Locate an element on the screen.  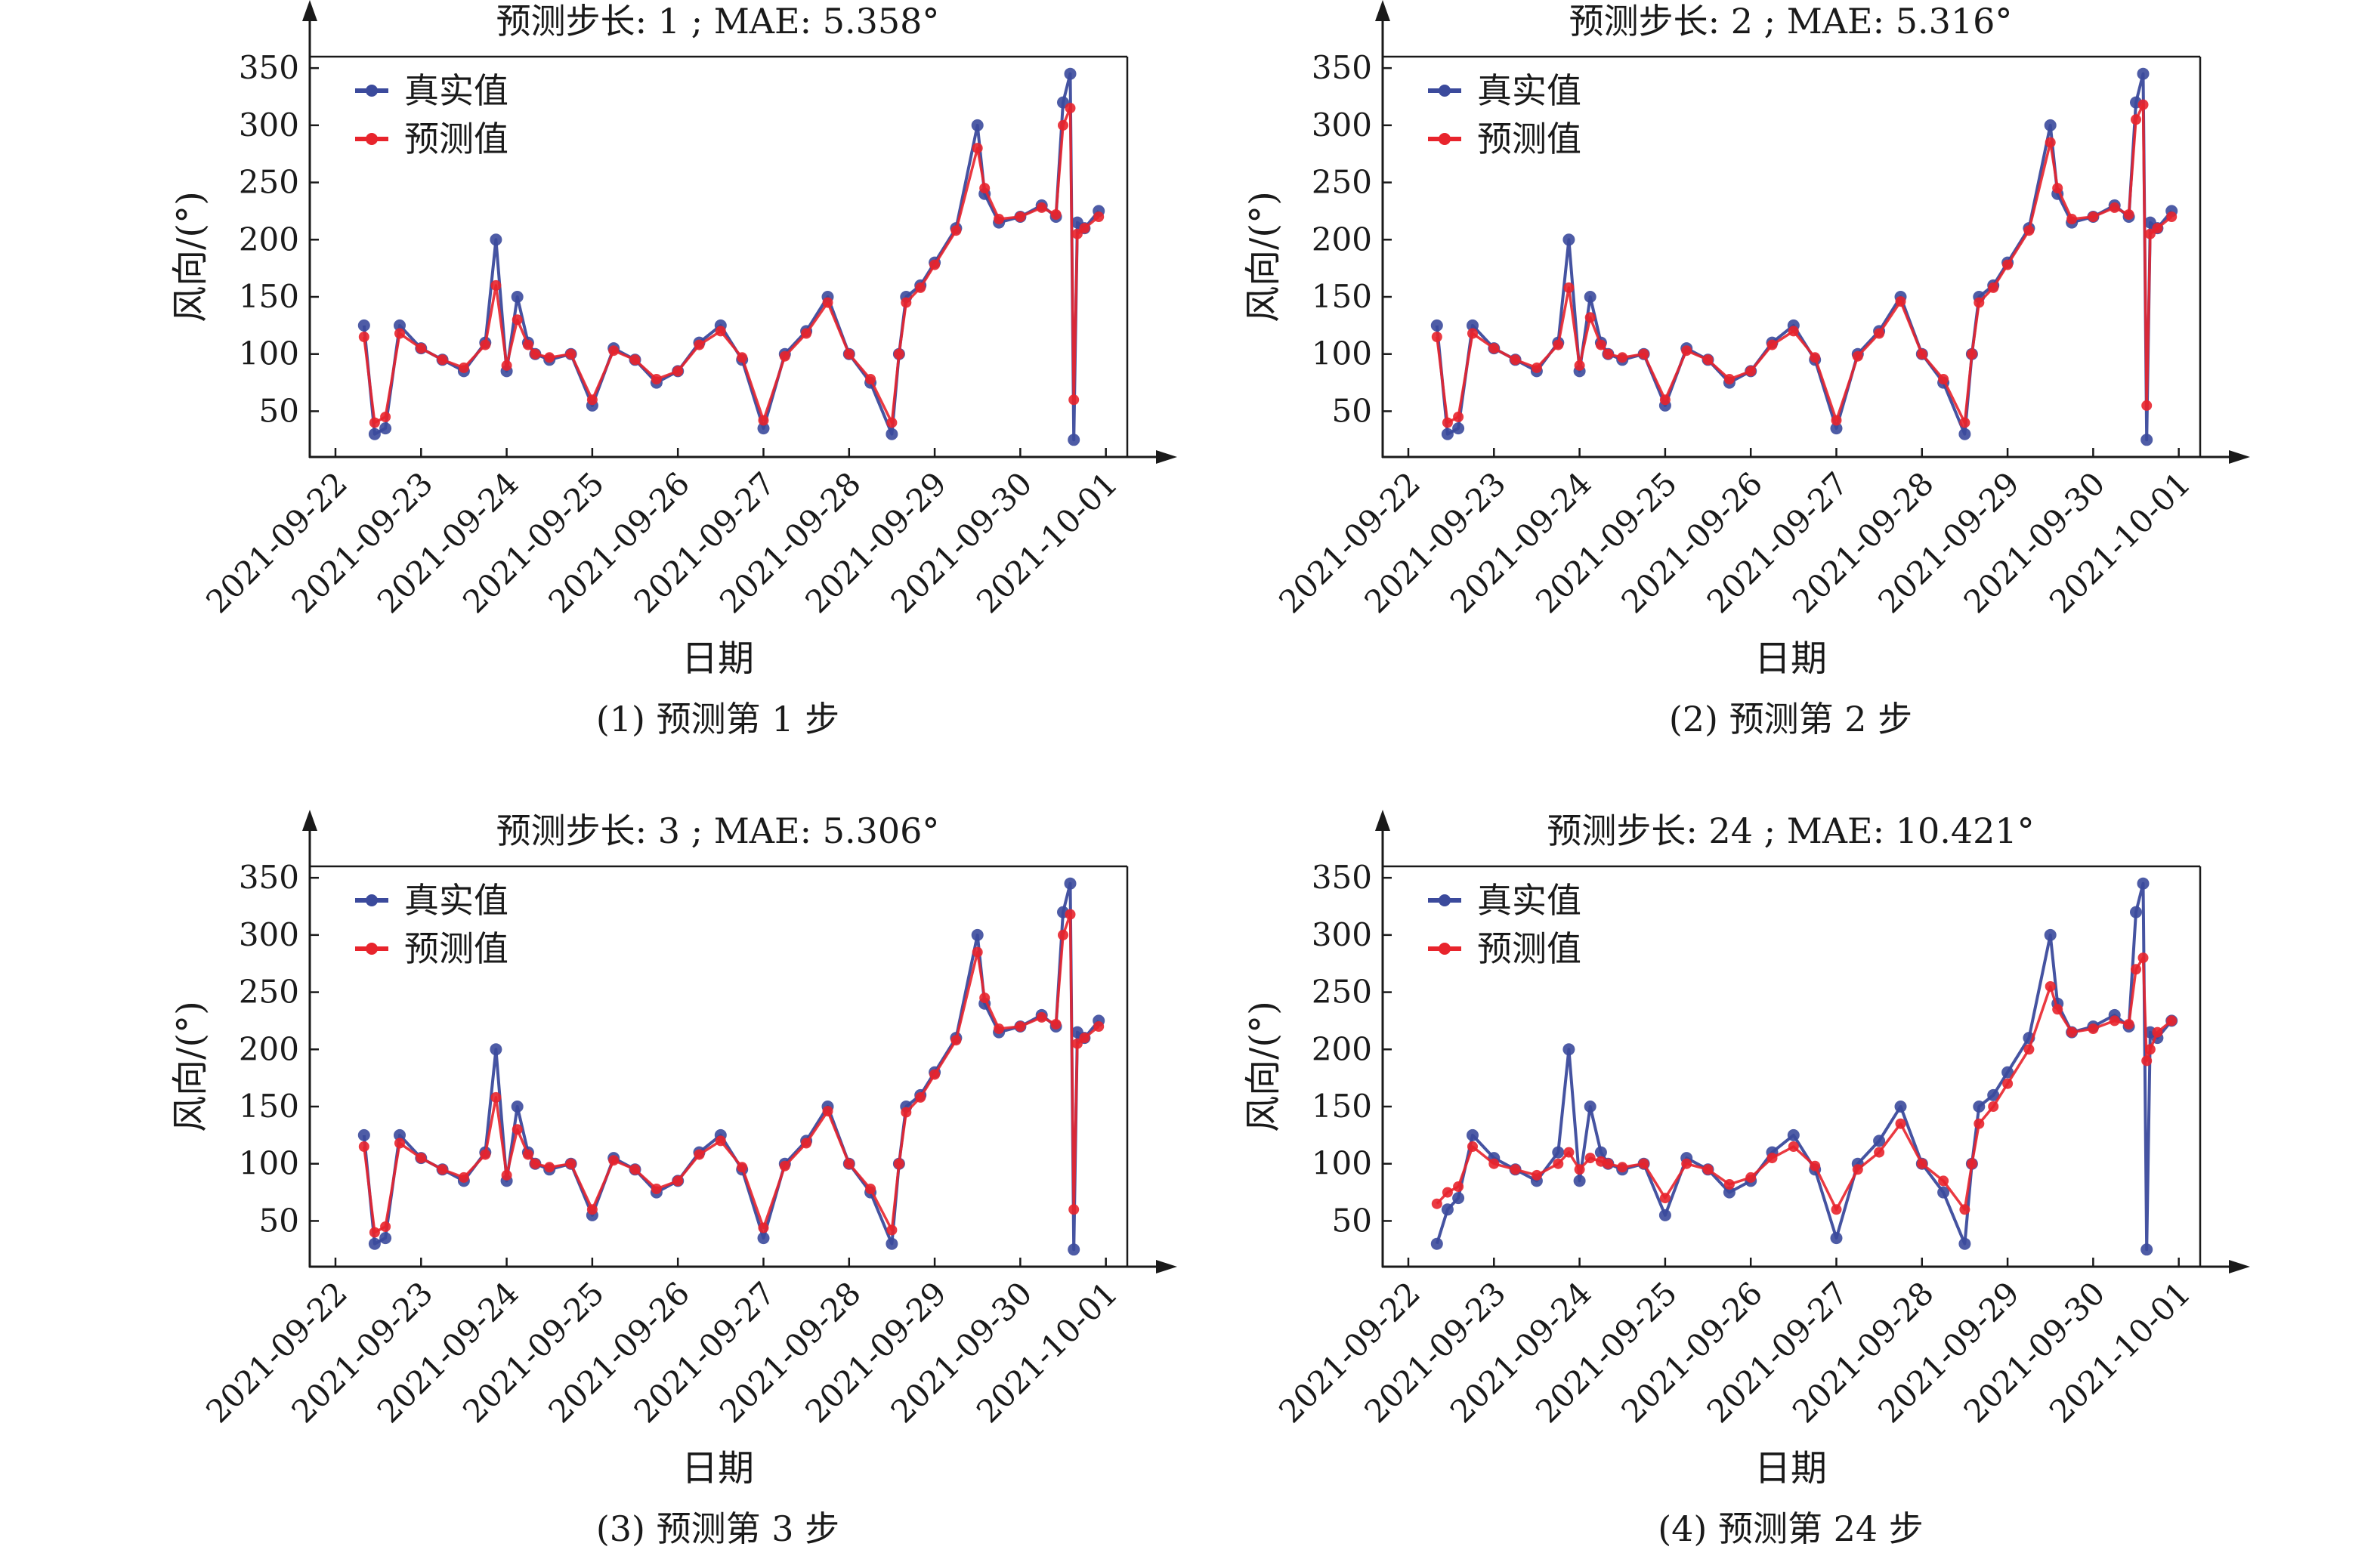
chart-title: 预测步长: 3 ; MAE: 5.306° is located at coordinates (718, 830).